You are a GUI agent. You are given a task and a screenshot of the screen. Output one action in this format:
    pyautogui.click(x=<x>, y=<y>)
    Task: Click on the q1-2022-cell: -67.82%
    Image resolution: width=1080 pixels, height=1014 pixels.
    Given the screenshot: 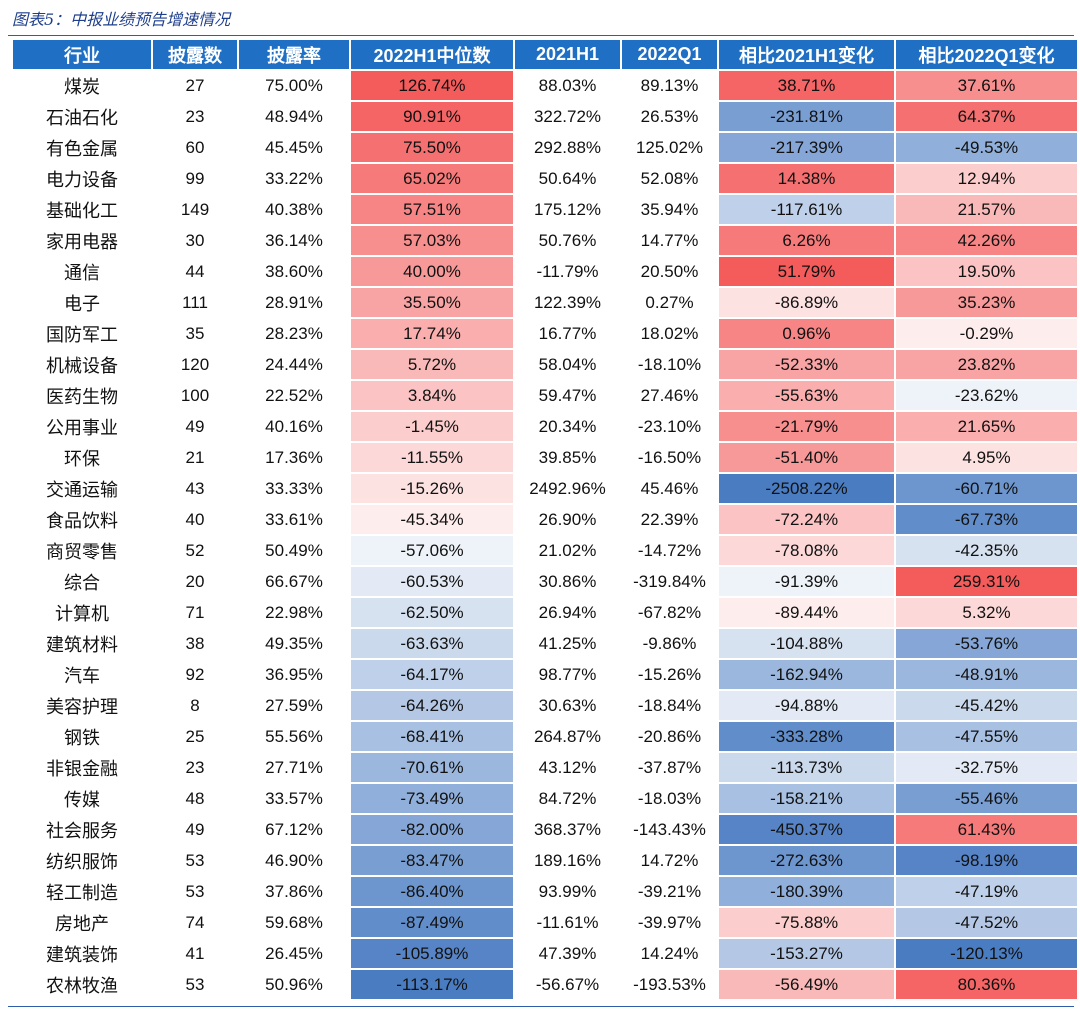 What is the action you would take?
    pyautogui.click(x=669, y=612)
    